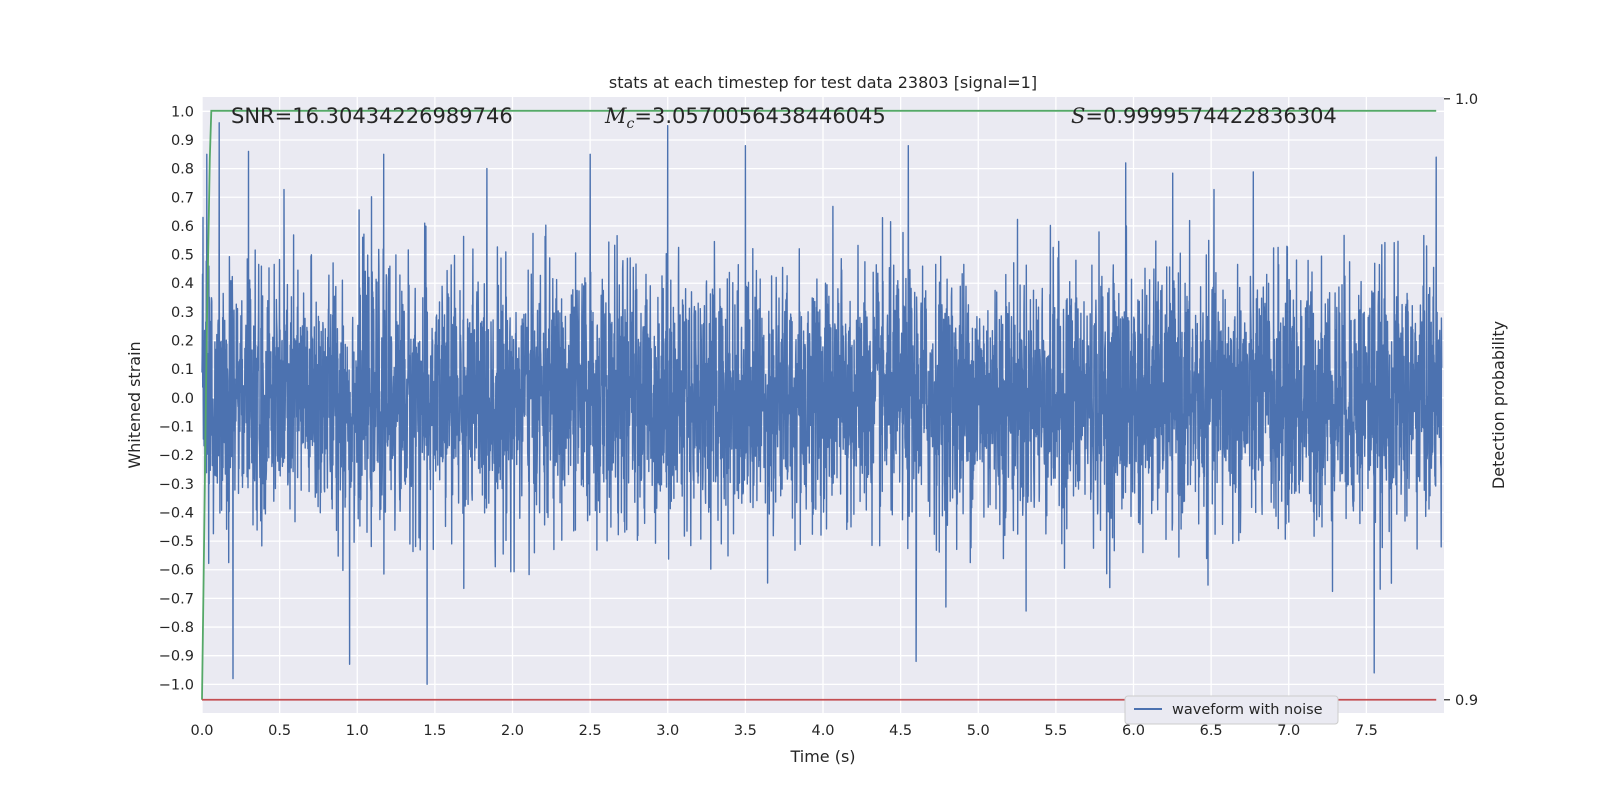  Describe the element at coordinates (667, 731) in the screenshot. I see `x-tick-label: 3.0` at that location.